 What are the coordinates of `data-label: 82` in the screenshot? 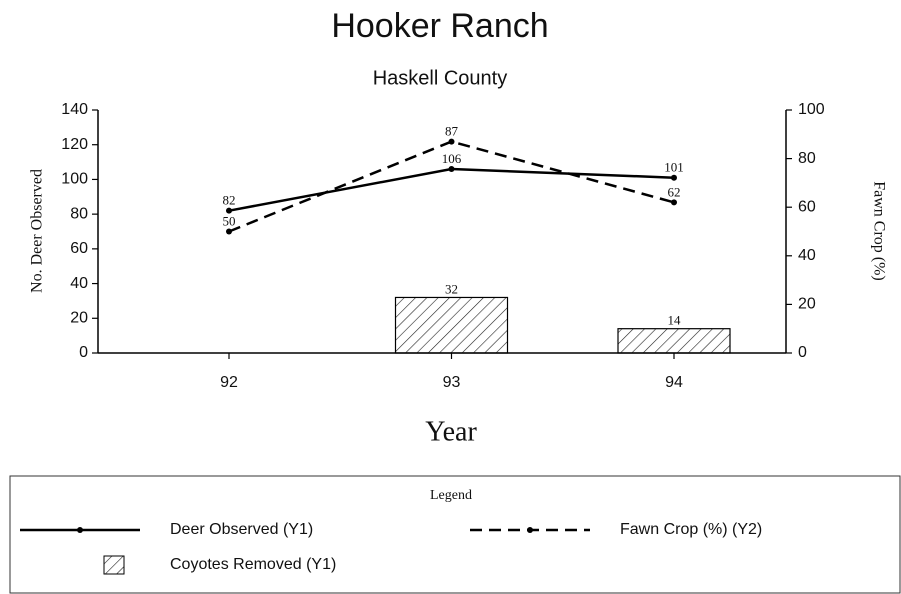 It's located at (229, 200).